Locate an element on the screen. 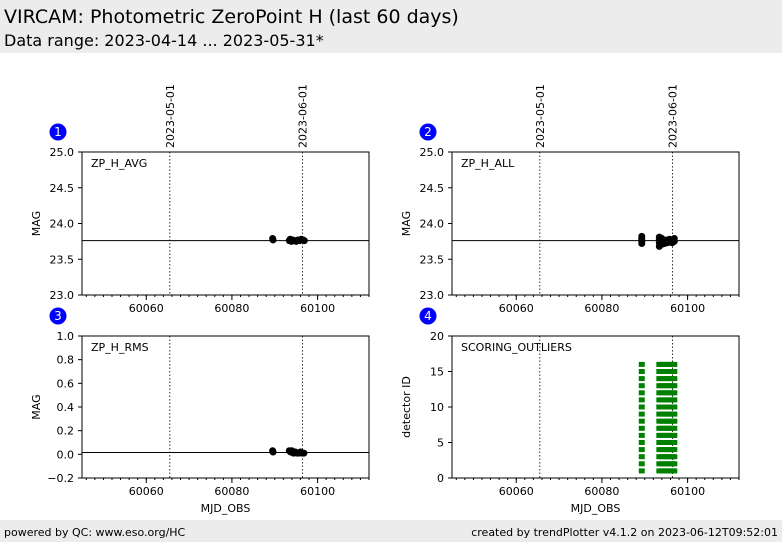 The width and height of the screenshot is (782, 542). footer-credit: powered by QC: www.eso.org/HC is located at coordinates (95, 532).